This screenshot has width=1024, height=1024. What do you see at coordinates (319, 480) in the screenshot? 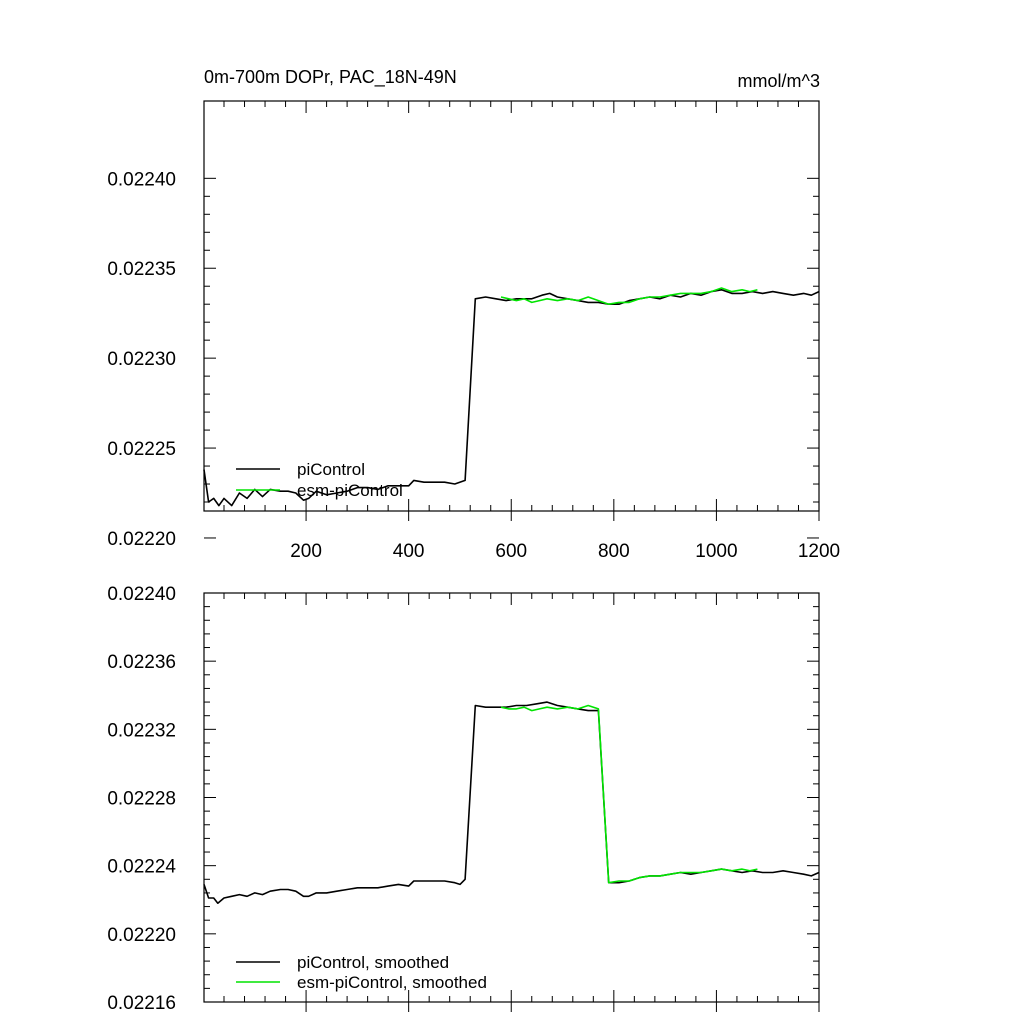
I see `top-legend: piControl esm-piControl` at bounding box center [319, 480].